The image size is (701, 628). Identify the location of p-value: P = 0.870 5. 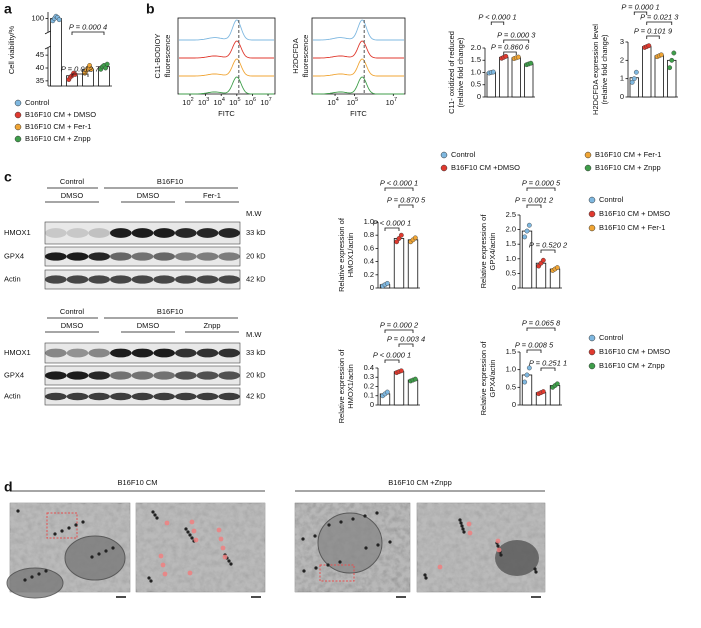
(406, 199).